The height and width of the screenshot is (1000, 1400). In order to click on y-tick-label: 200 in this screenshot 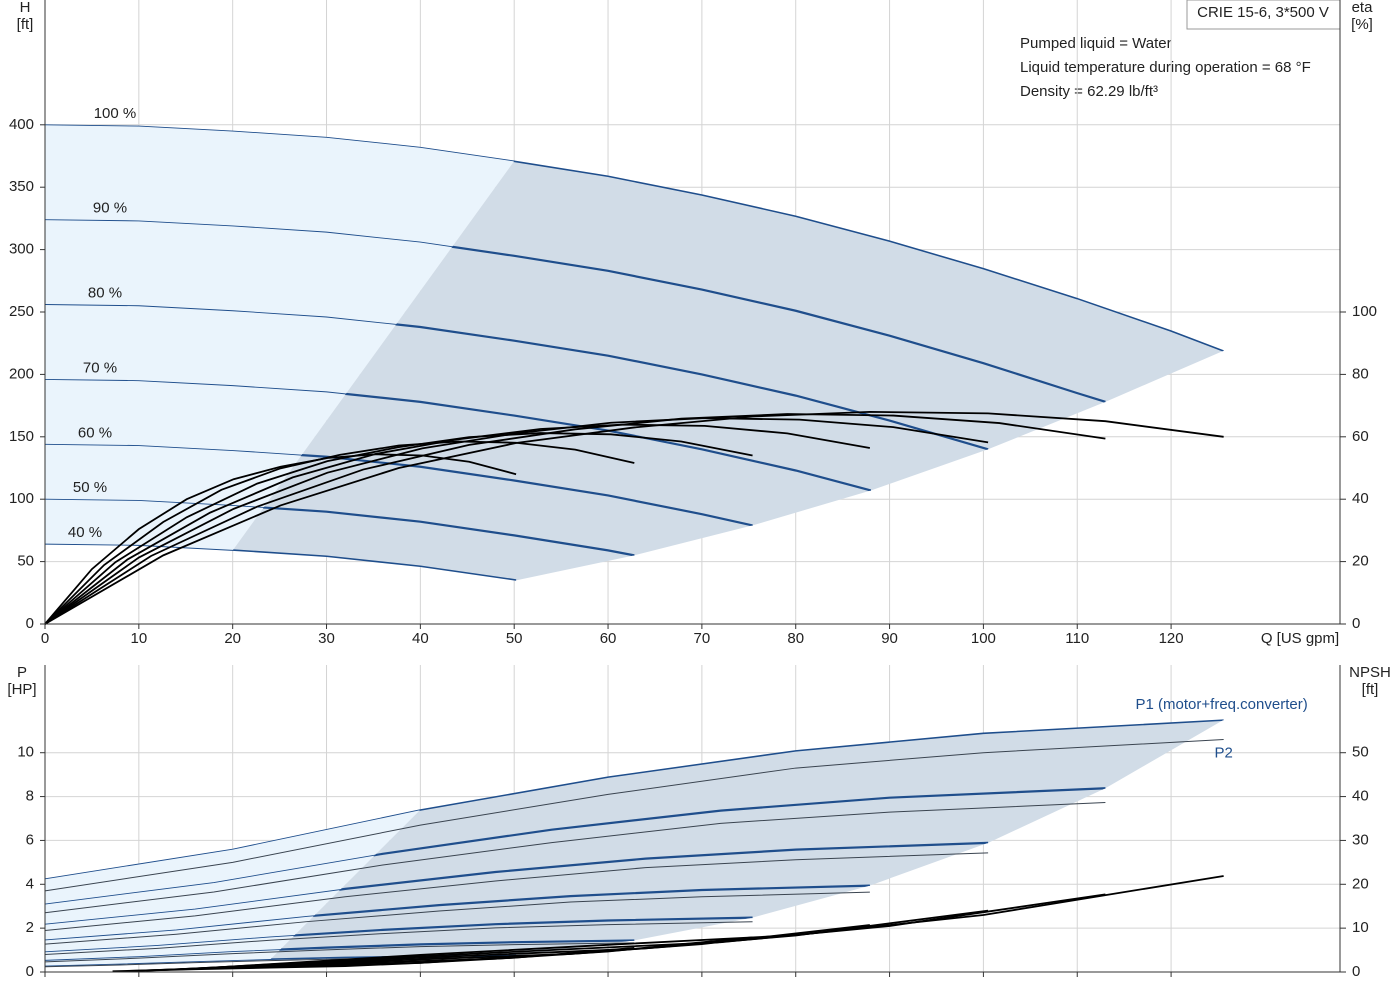, I will do `click(21, 373)`.